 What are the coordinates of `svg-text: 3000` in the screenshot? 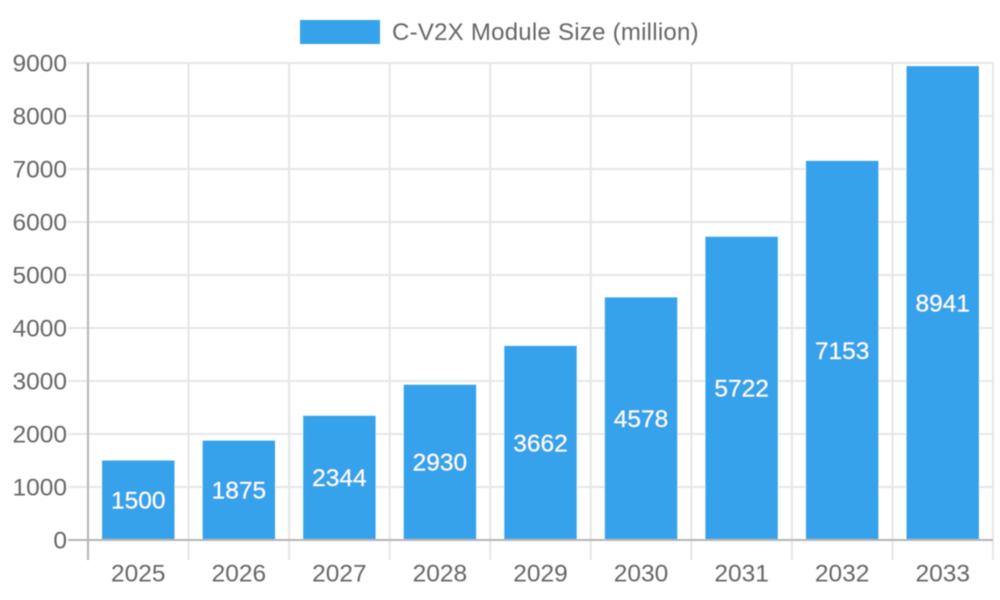 It's located at (39, 381).